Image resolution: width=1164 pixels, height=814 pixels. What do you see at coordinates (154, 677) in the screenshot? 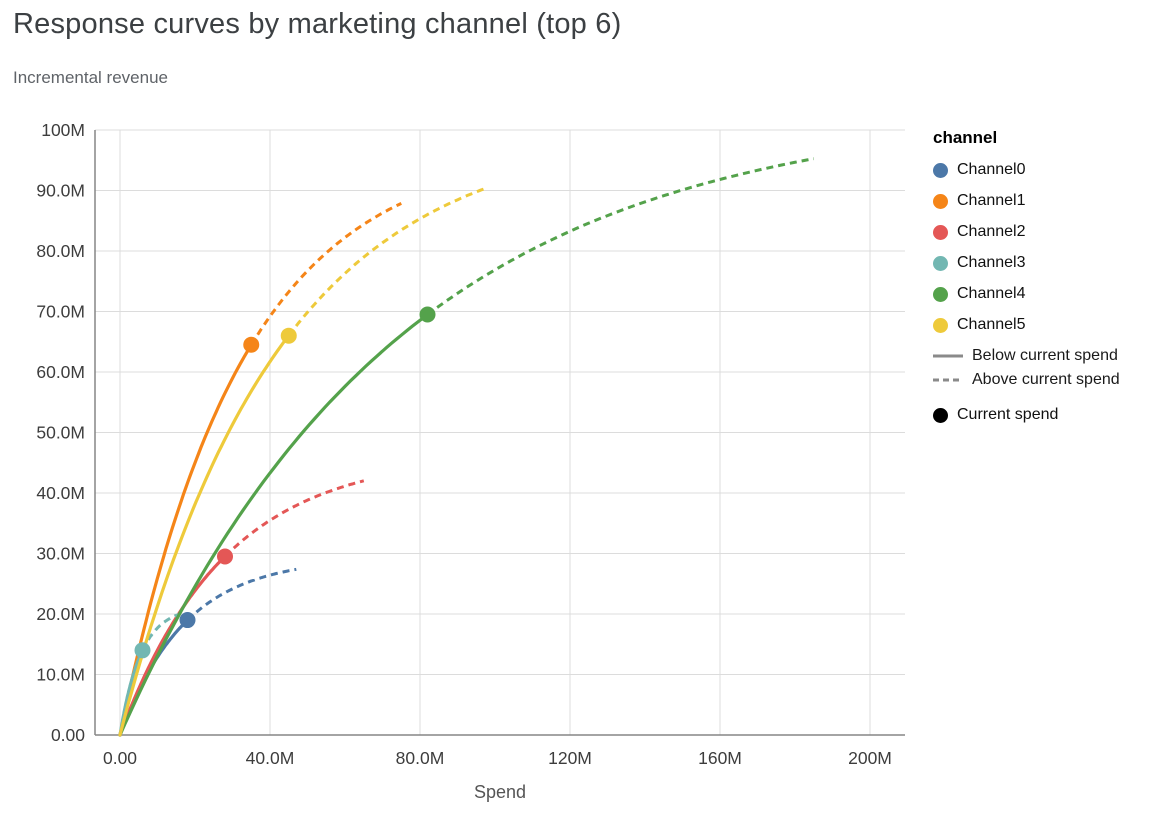
I see `series-channel0-below-current-curve` at bounding box center [154, 677].